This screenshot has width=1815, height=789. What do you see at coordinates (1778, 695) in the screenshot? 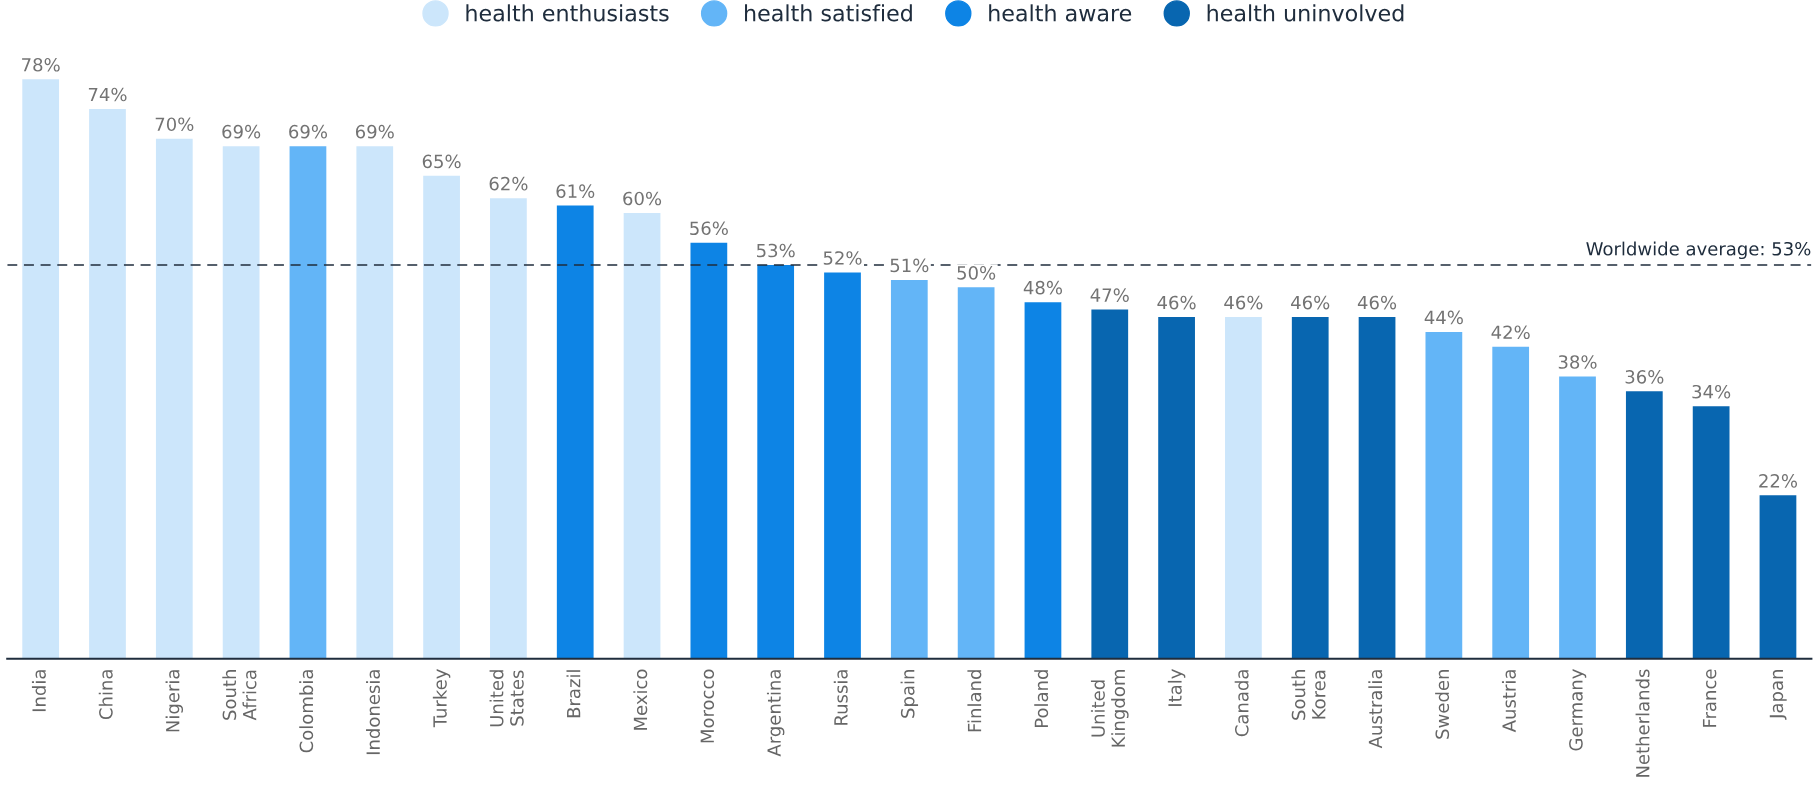
I see `x-tick-label: Japan` at bounding box center [1778, 695].